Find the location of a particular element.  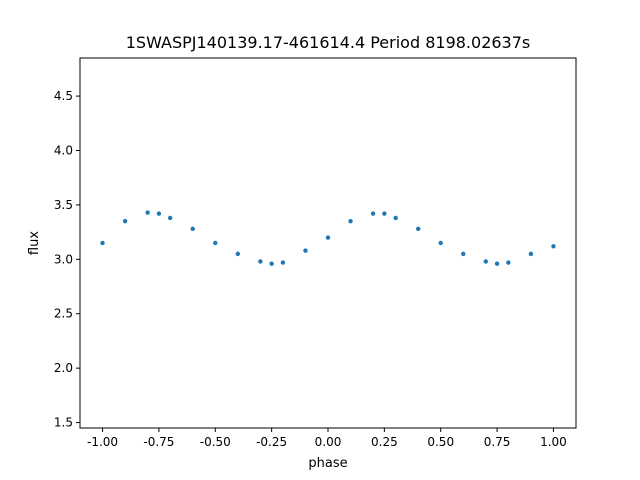

y-tick-label: 4.0 is located at coordinates (63, 151).